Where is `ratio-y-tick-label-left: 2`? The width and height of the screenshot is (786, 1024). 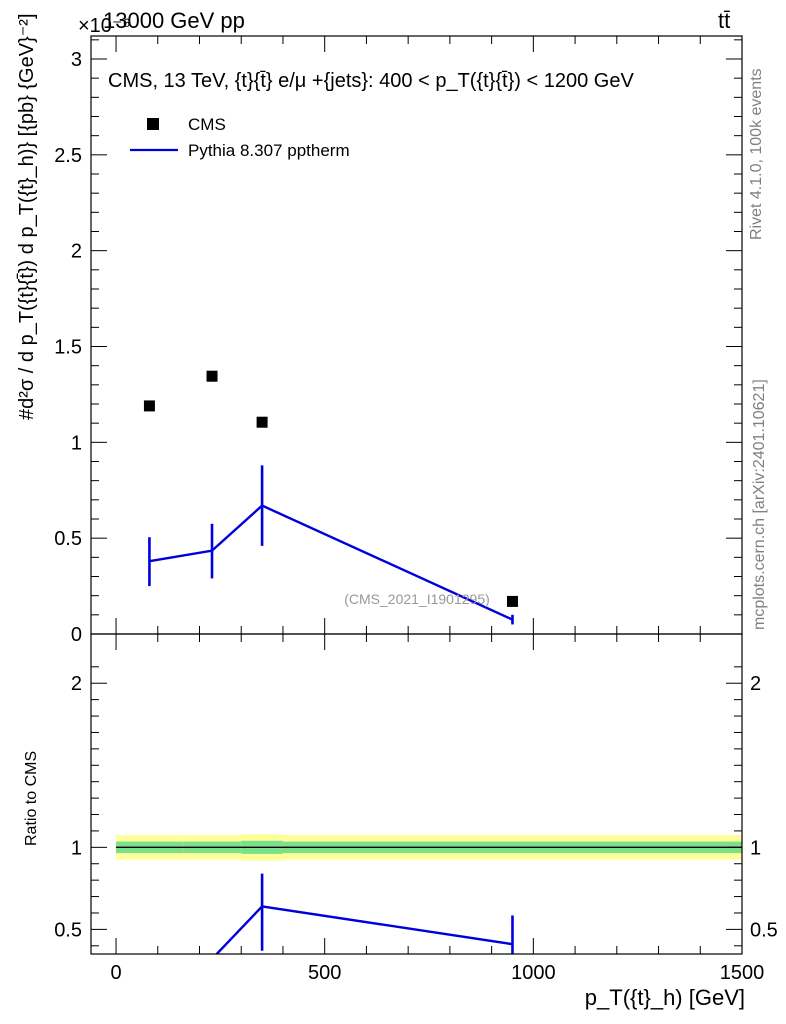 ratio-y-tick-label-left: 2 is located at coordinates (76, 684).